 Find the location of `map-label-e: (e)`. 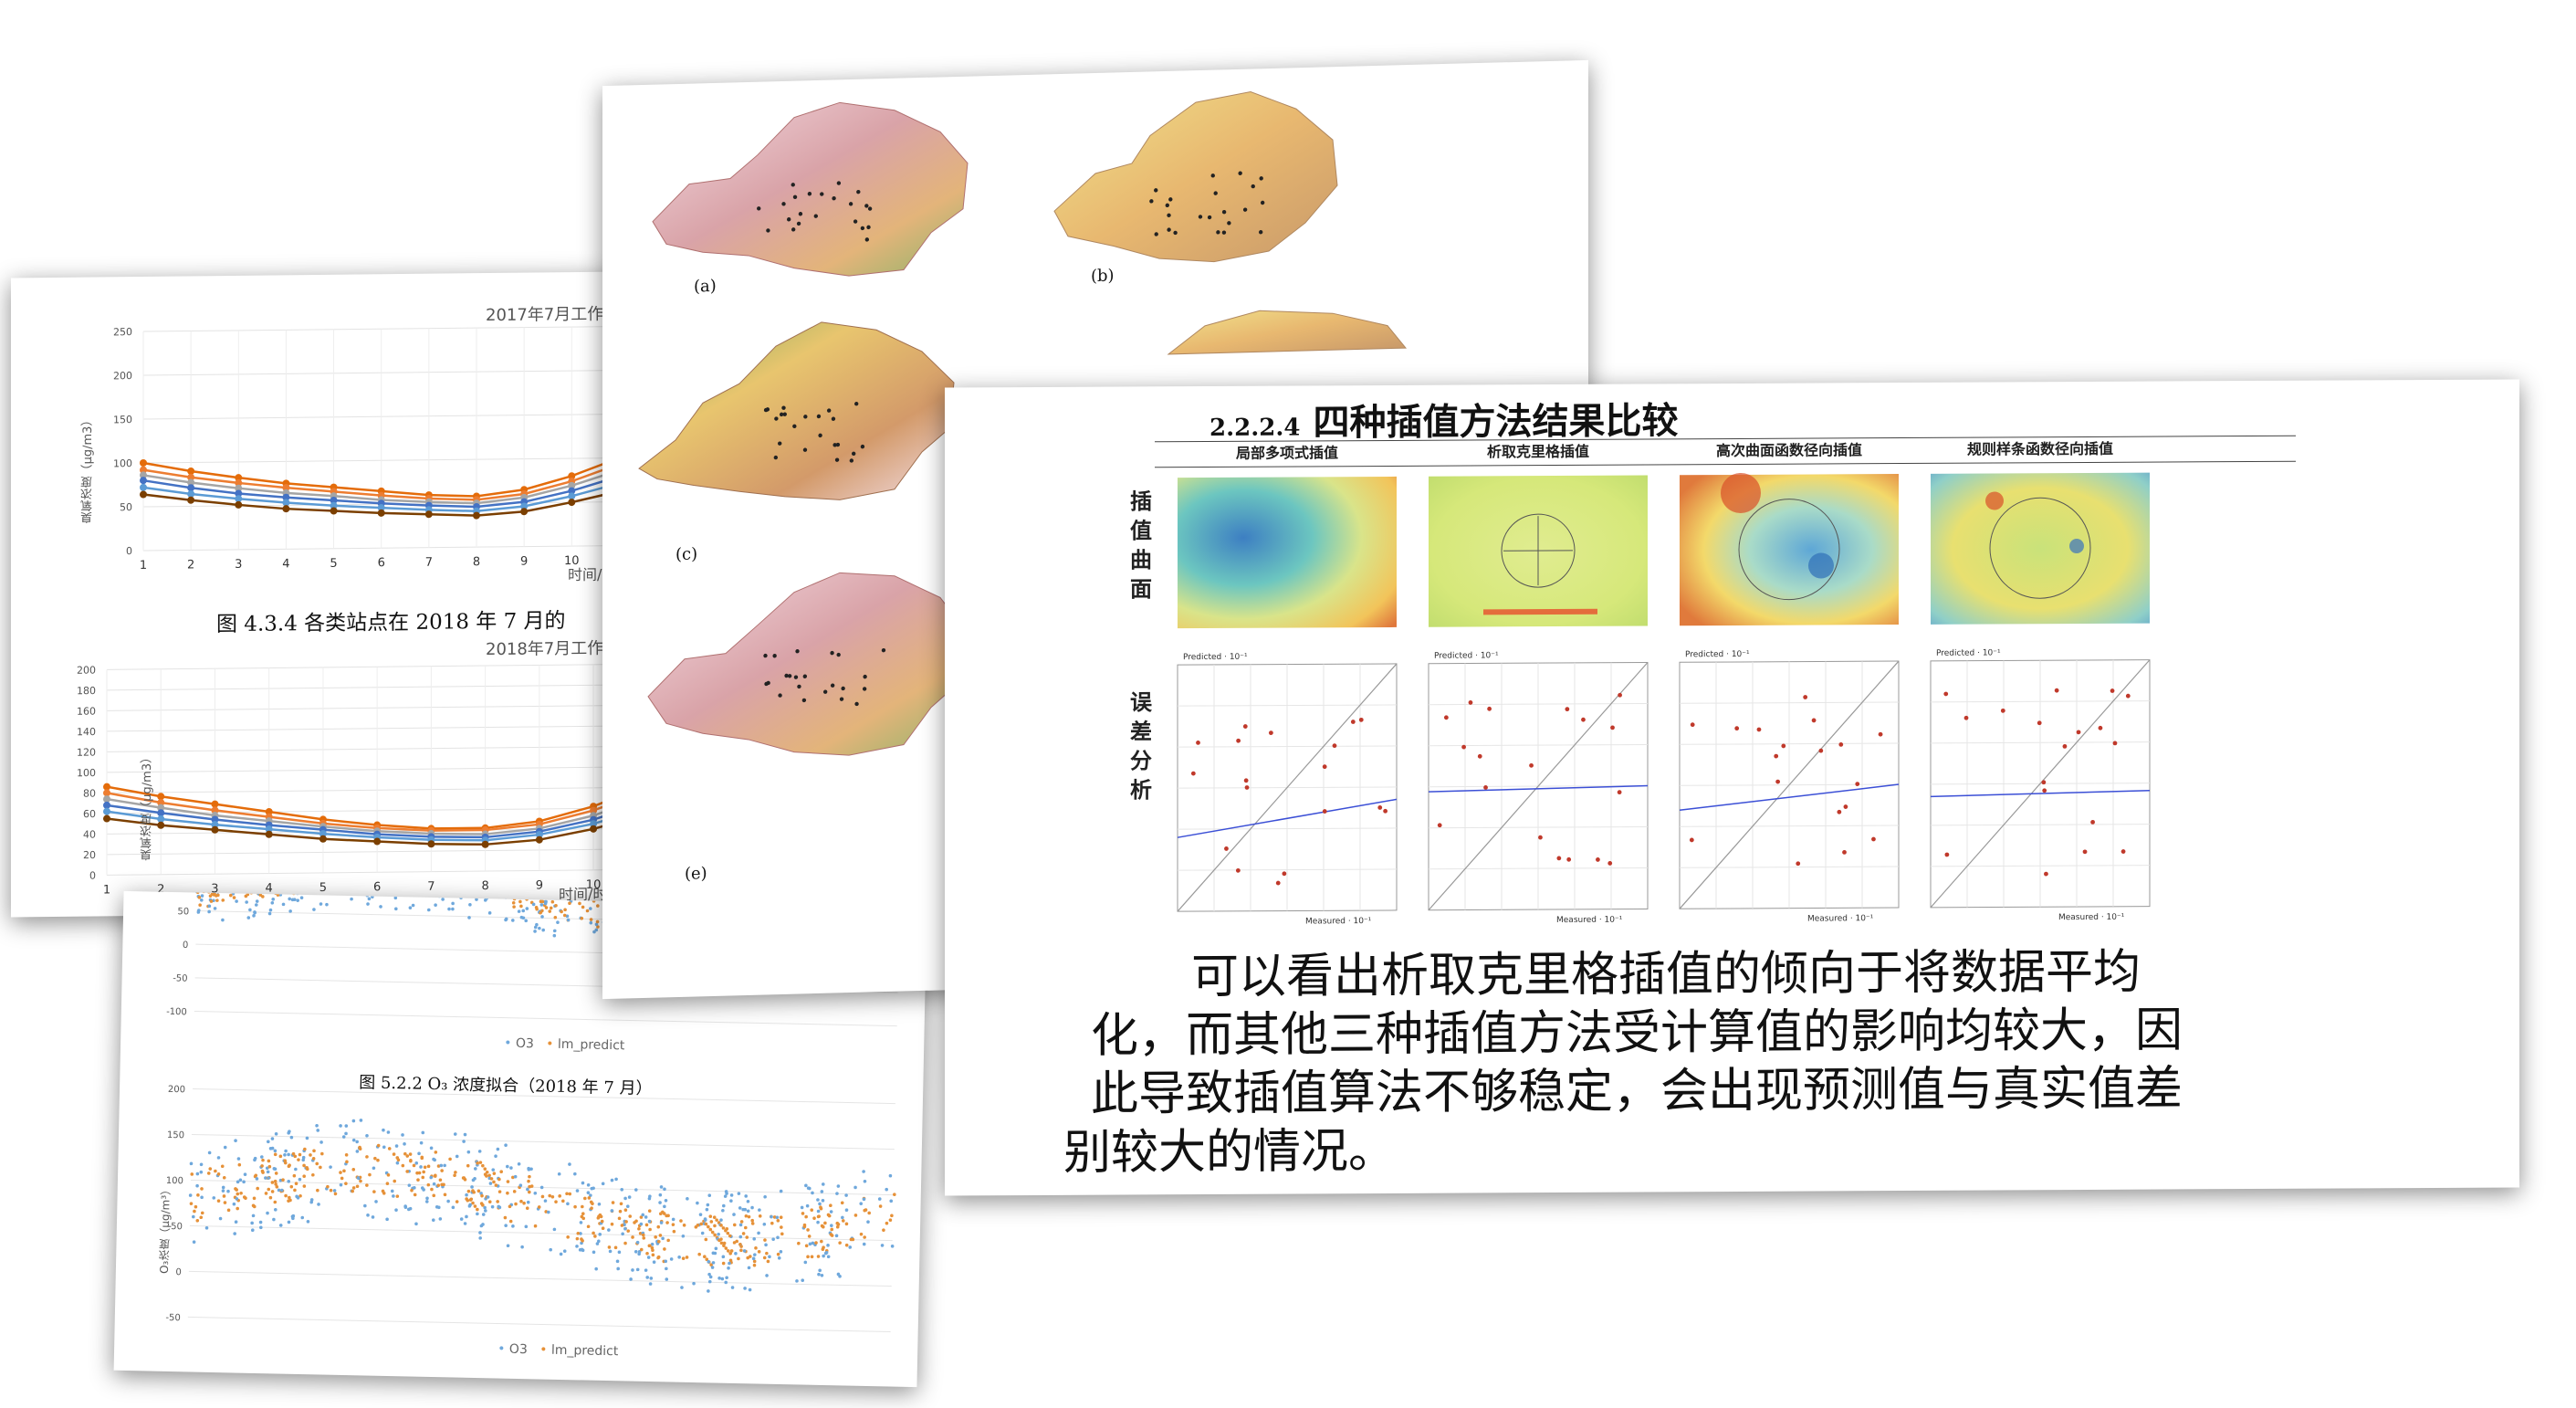

map-label-e: (e) is located at coordinates (696, 874).